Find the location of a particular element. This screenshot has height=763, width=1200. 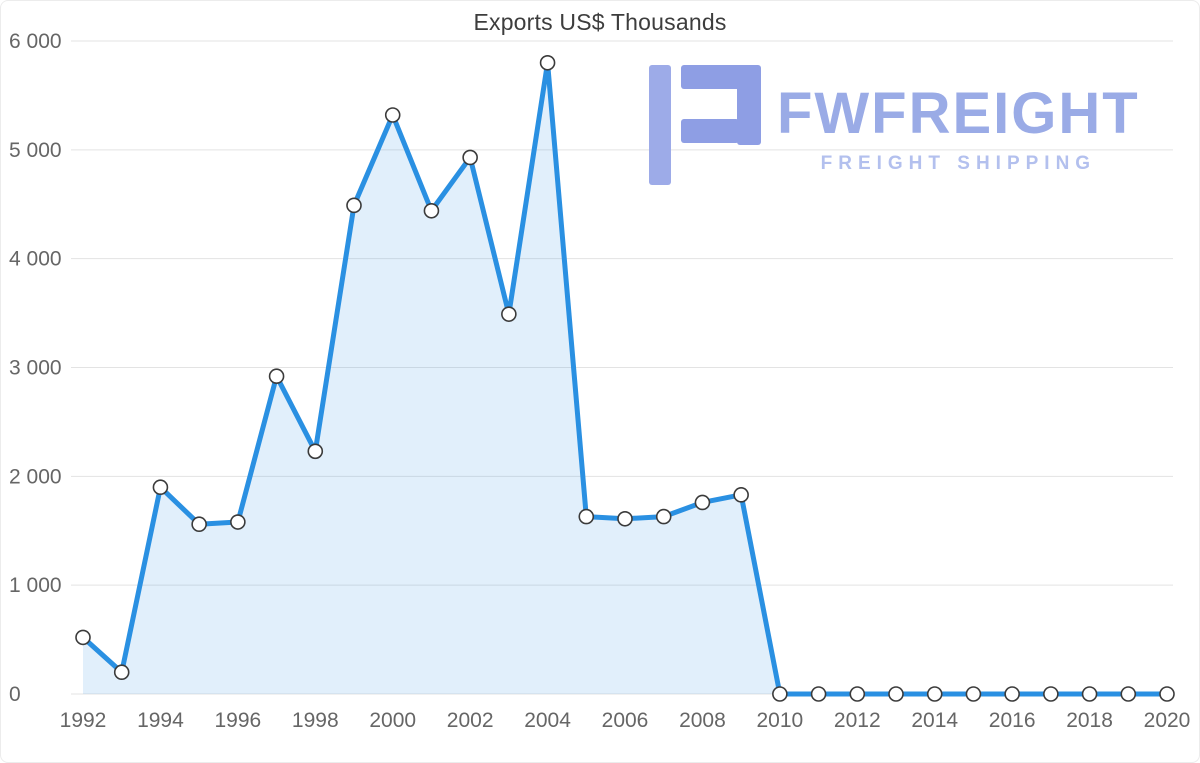

svg-text: 0 is located at coordinates (15, 694).